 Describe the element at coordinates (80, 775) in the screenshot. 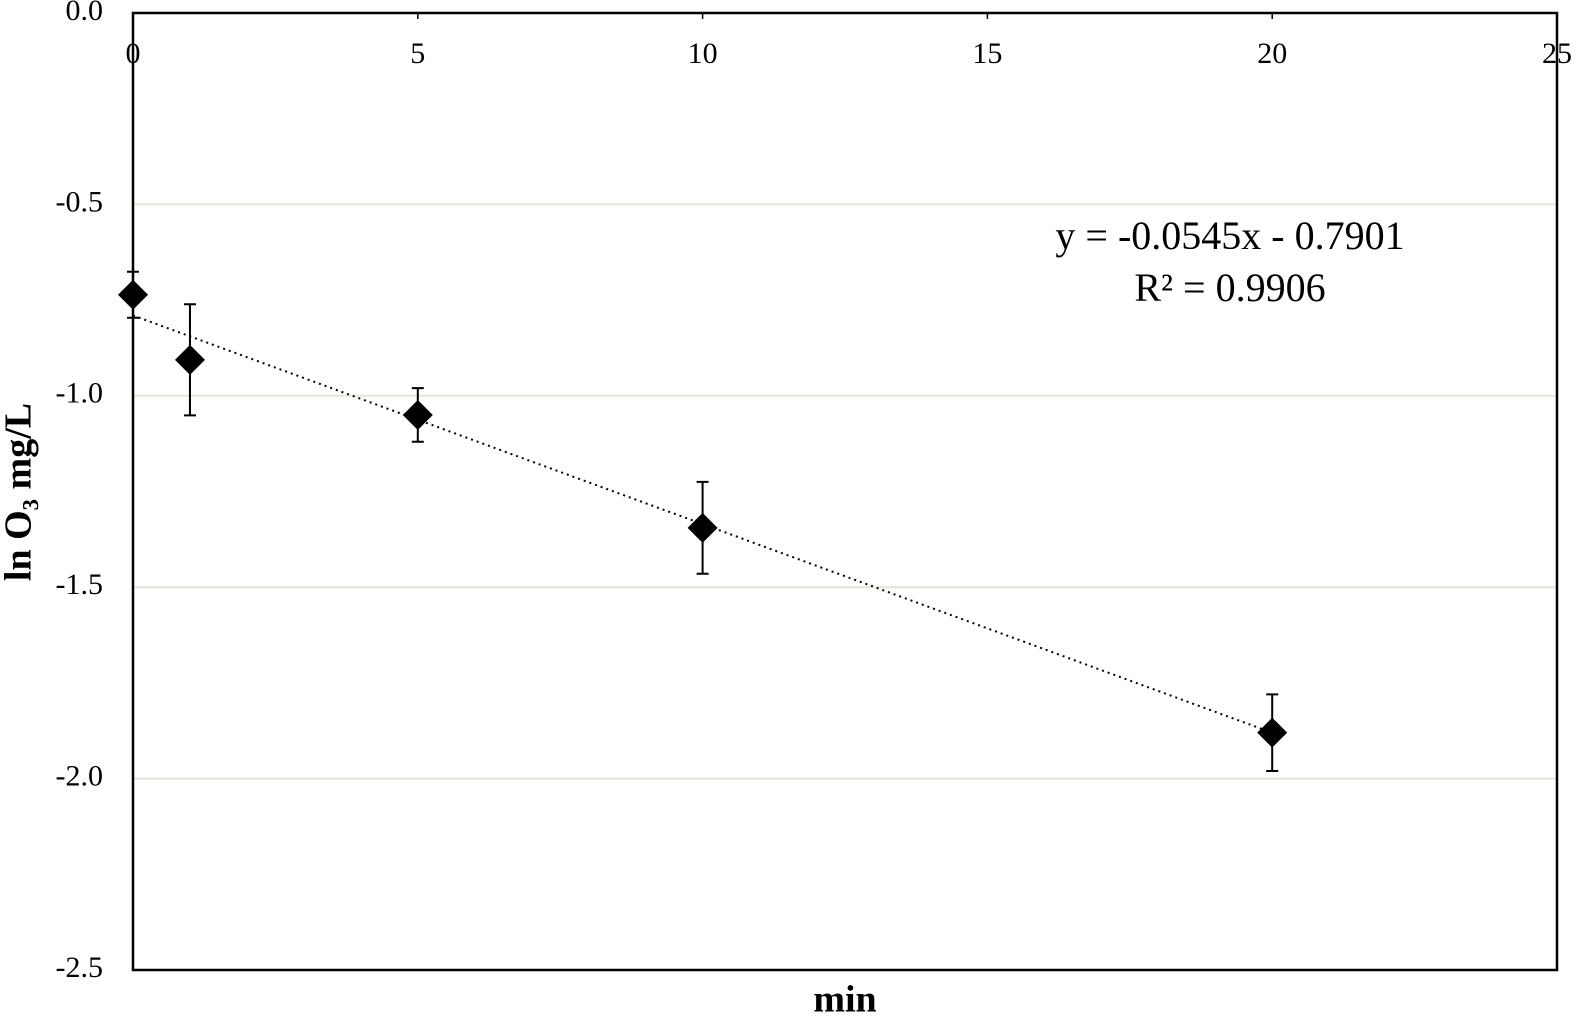

I see `y-tick-label: -2.0` at that location.